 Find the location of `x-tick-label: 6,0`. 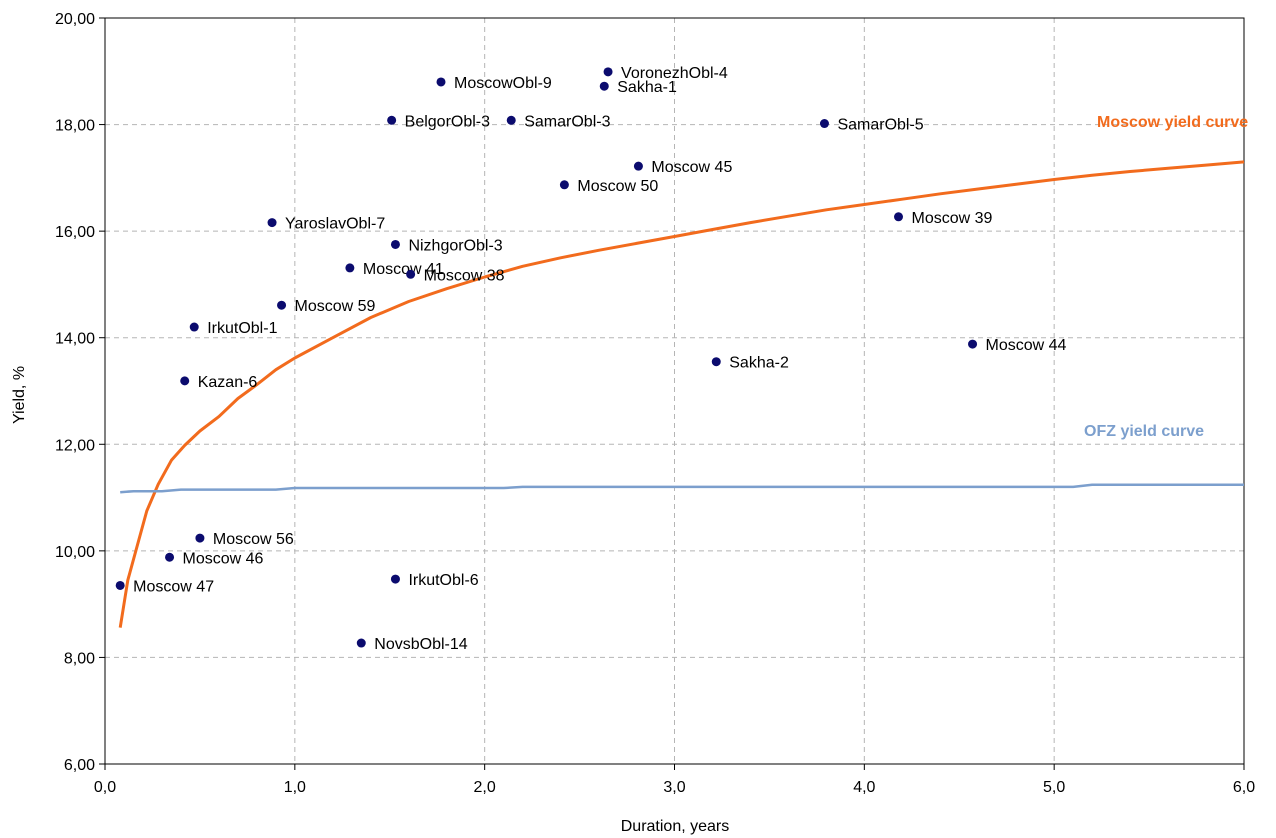

x-tick-label: 6,0 is located at coordinates (1244, 787).